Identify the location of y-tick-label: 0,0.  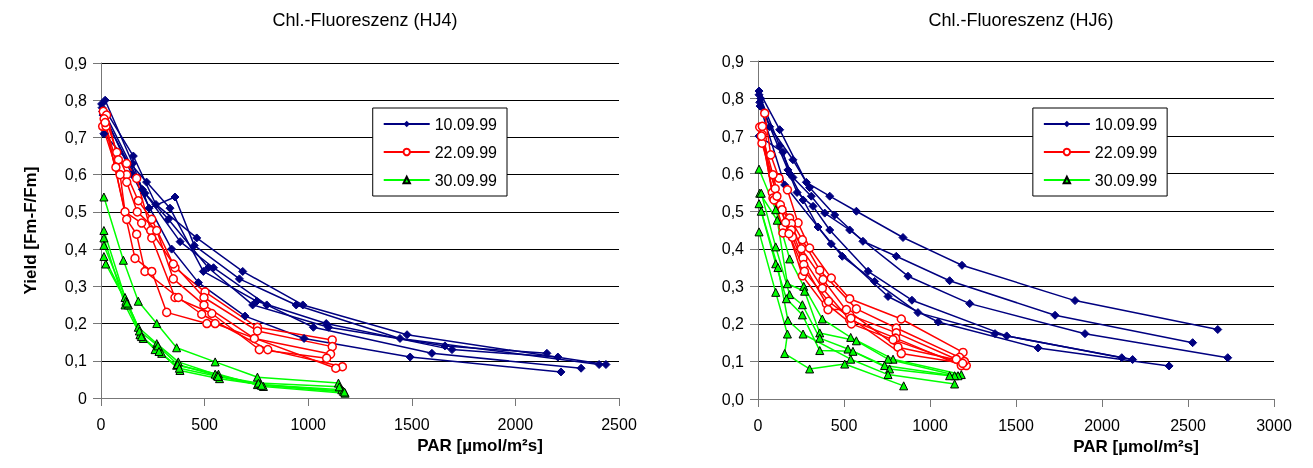
(733, 399).